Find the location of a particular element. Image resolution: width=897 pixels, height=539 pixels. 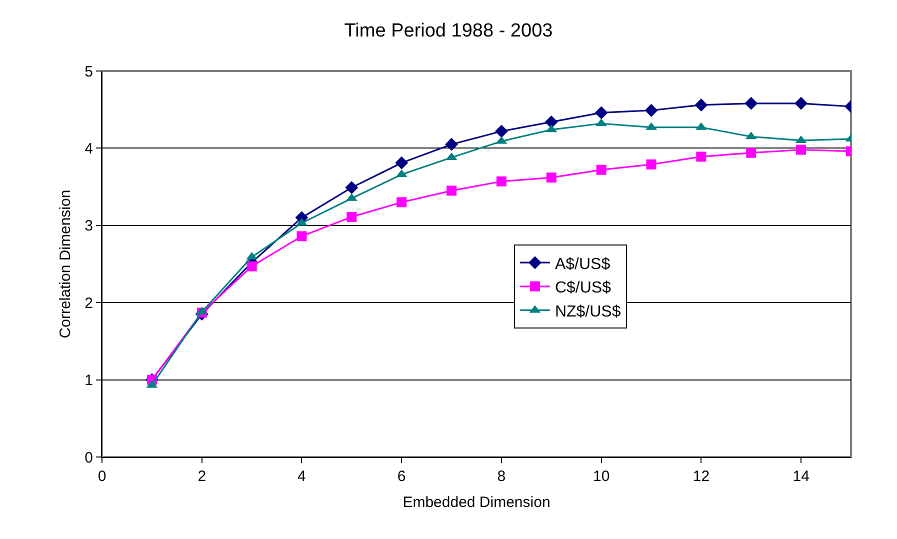

x-tick-label: 12 is located at coordinates (701, 476).